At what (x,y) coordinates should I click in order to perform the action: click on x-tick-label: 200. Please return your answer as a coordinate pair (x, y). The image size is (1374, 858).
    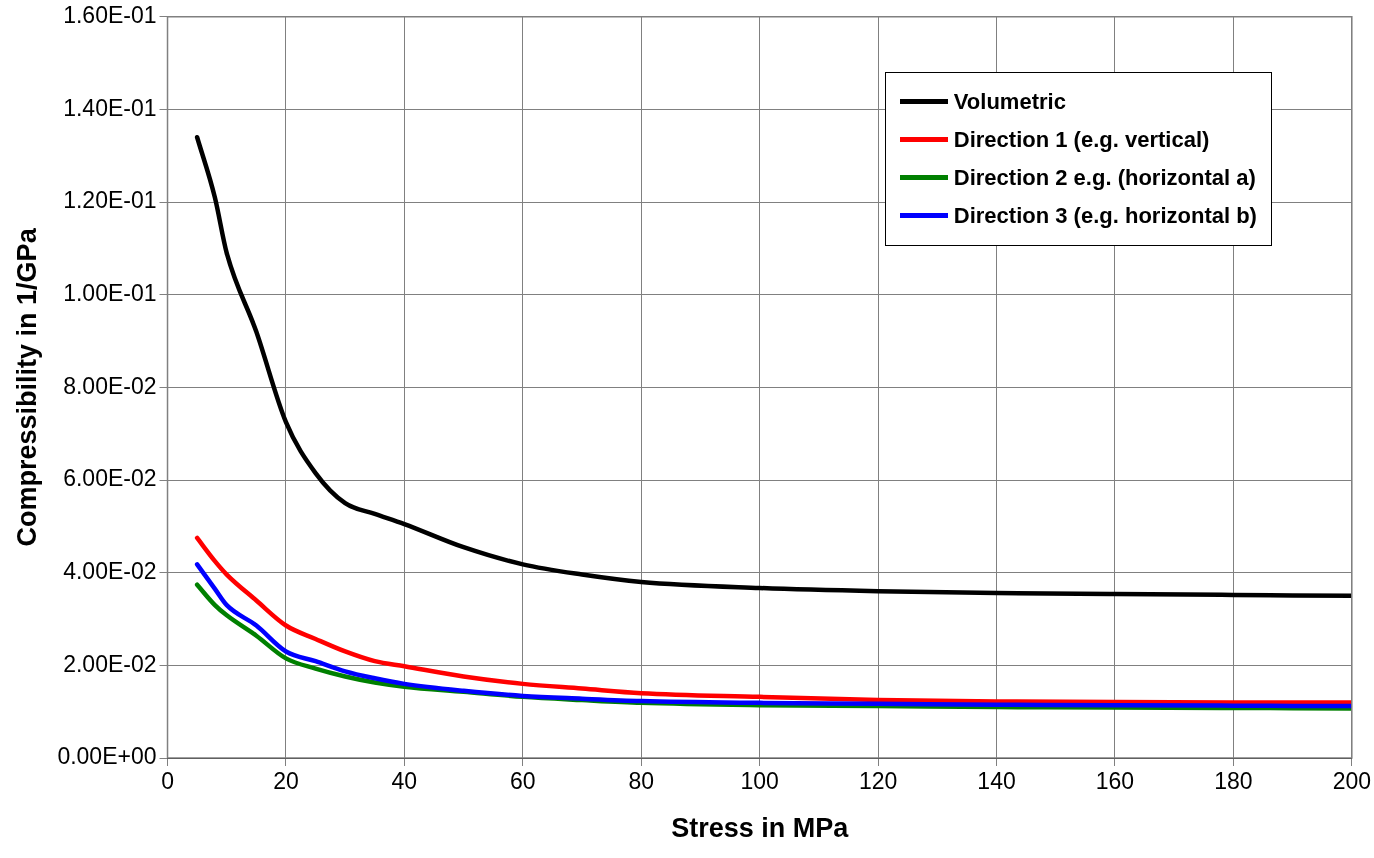
    Looking at the image, I should click on (1351, 781).